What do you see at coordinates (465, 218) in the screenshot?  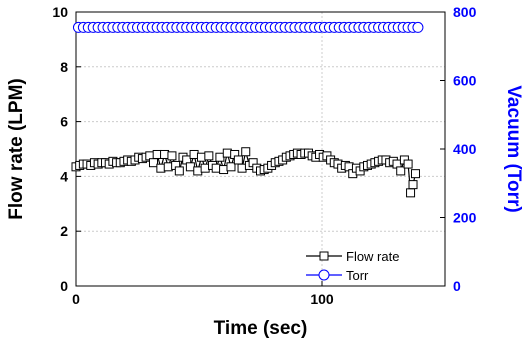 I see `tick-label-right-200: 200` at bounding box center [465, 218].